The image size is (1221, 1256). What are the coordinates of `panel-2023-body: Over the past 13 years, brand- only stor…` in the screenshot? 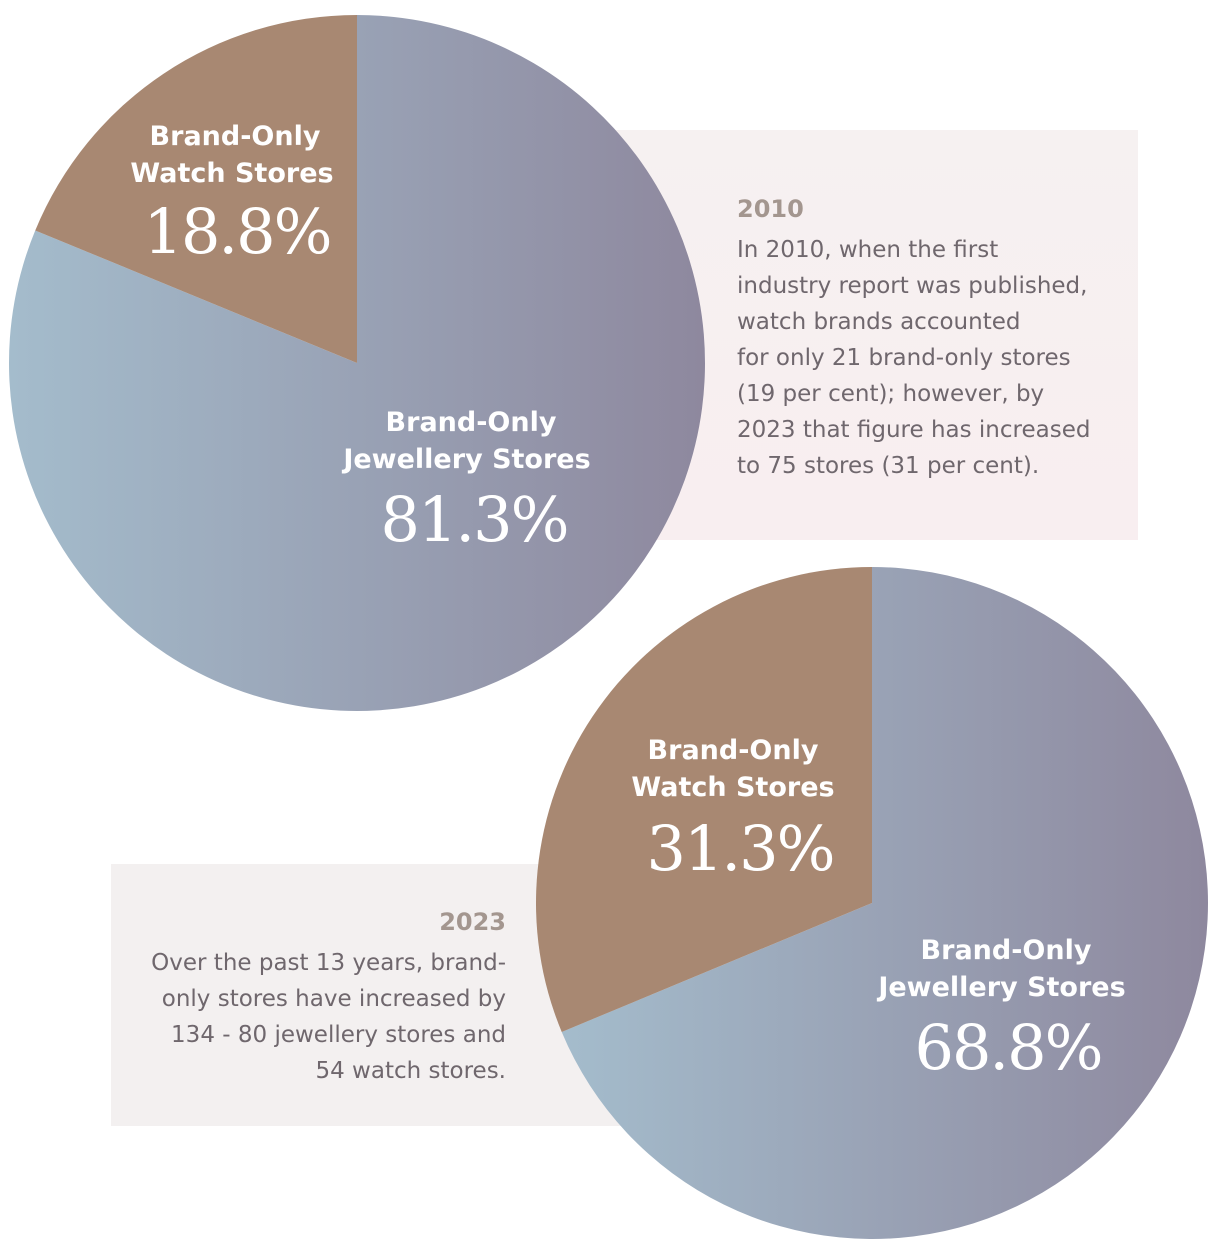 It's located at (313, 1017).